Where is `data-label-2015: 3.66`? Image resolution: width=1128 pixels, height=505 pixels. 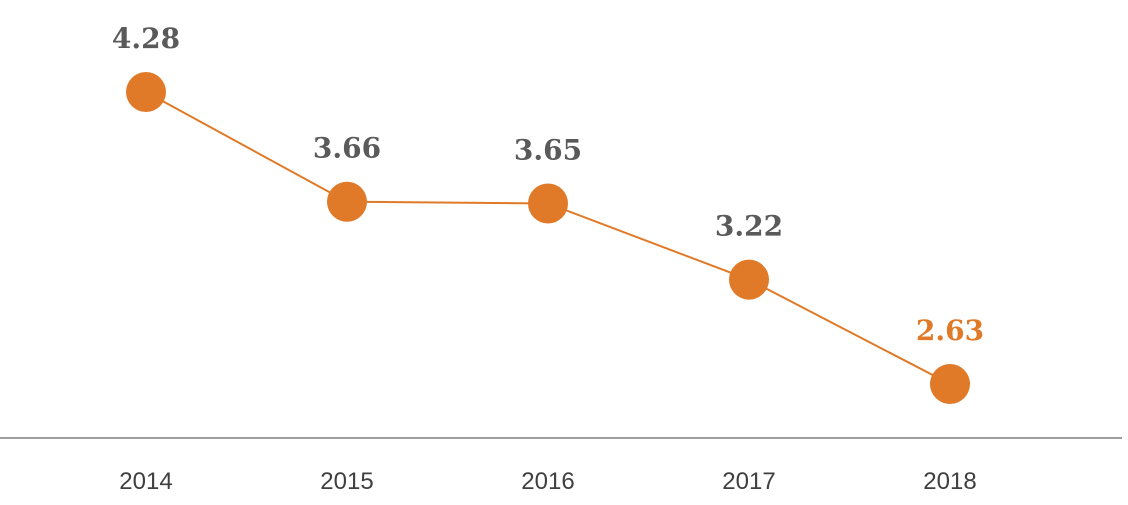 data-label-2015: 3.66 is located at coordinates (347, 148).